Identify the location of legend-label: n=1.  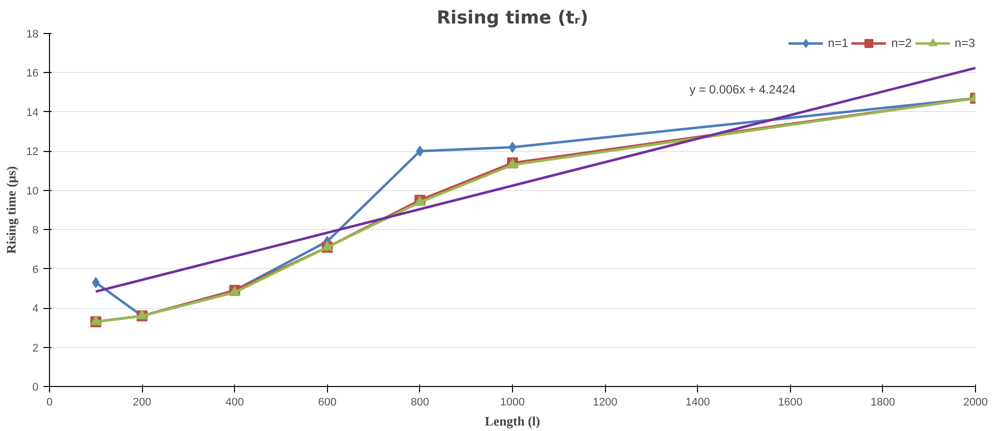
(838, 43).